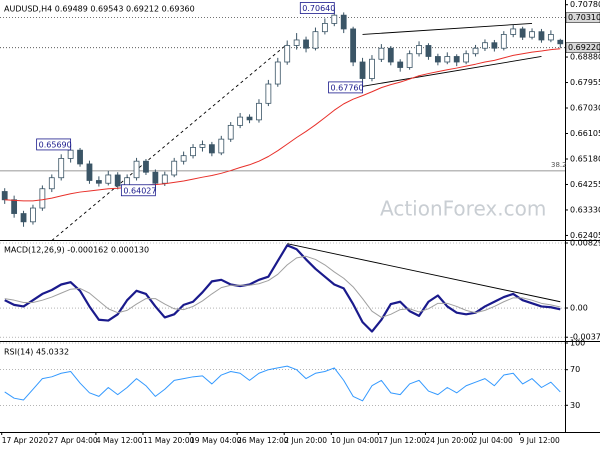 The width and height of the screenshot is (600, 450). What do you see at coordinates (585, 108) in the screenshot?
I see `y-tick-label: 0.67030` at bounding box center [585, 108].